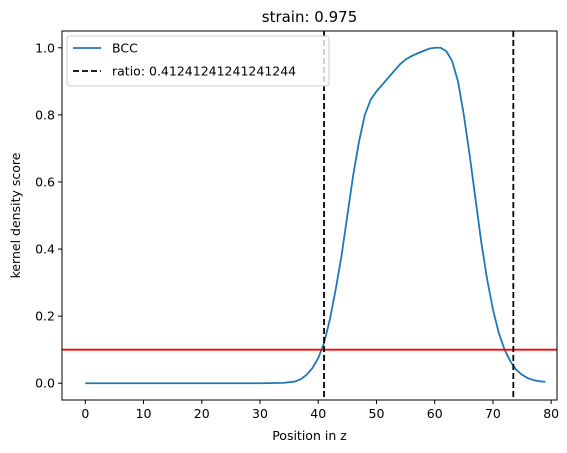 The width and height of the screenshot is (567, 453). What do you see at coordinates (144, 413) in the screenshot?
I see `x-tick-label: 10` at bounding box center [144, 413].